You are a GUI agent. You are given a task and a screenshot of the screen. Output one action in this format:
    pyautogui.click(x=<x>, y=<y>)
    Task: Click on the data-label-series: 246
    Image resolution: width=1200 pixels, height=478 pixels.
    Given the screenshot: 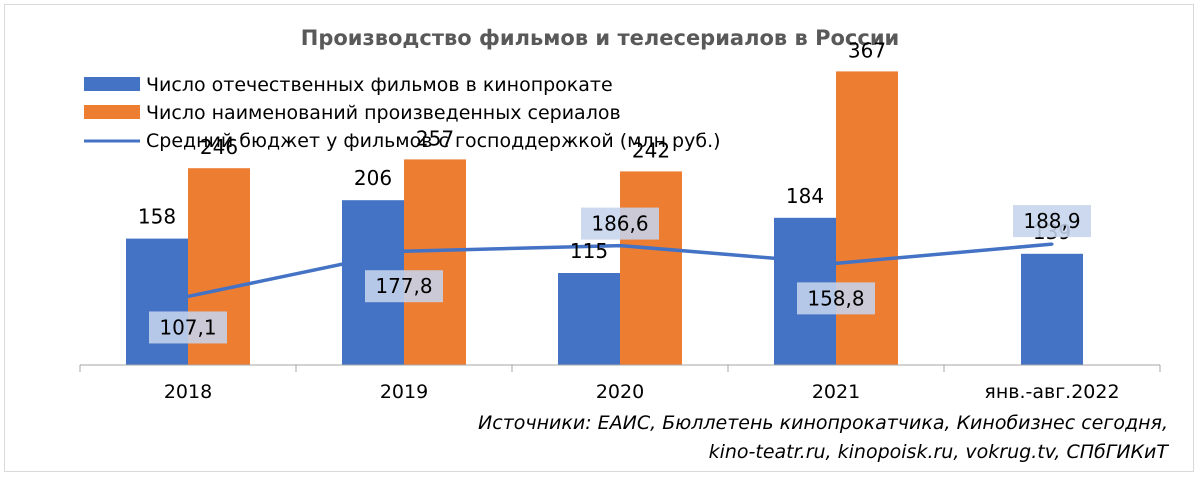 What is the action you would take?
    pyautogui.click(x=219, y=147)
    